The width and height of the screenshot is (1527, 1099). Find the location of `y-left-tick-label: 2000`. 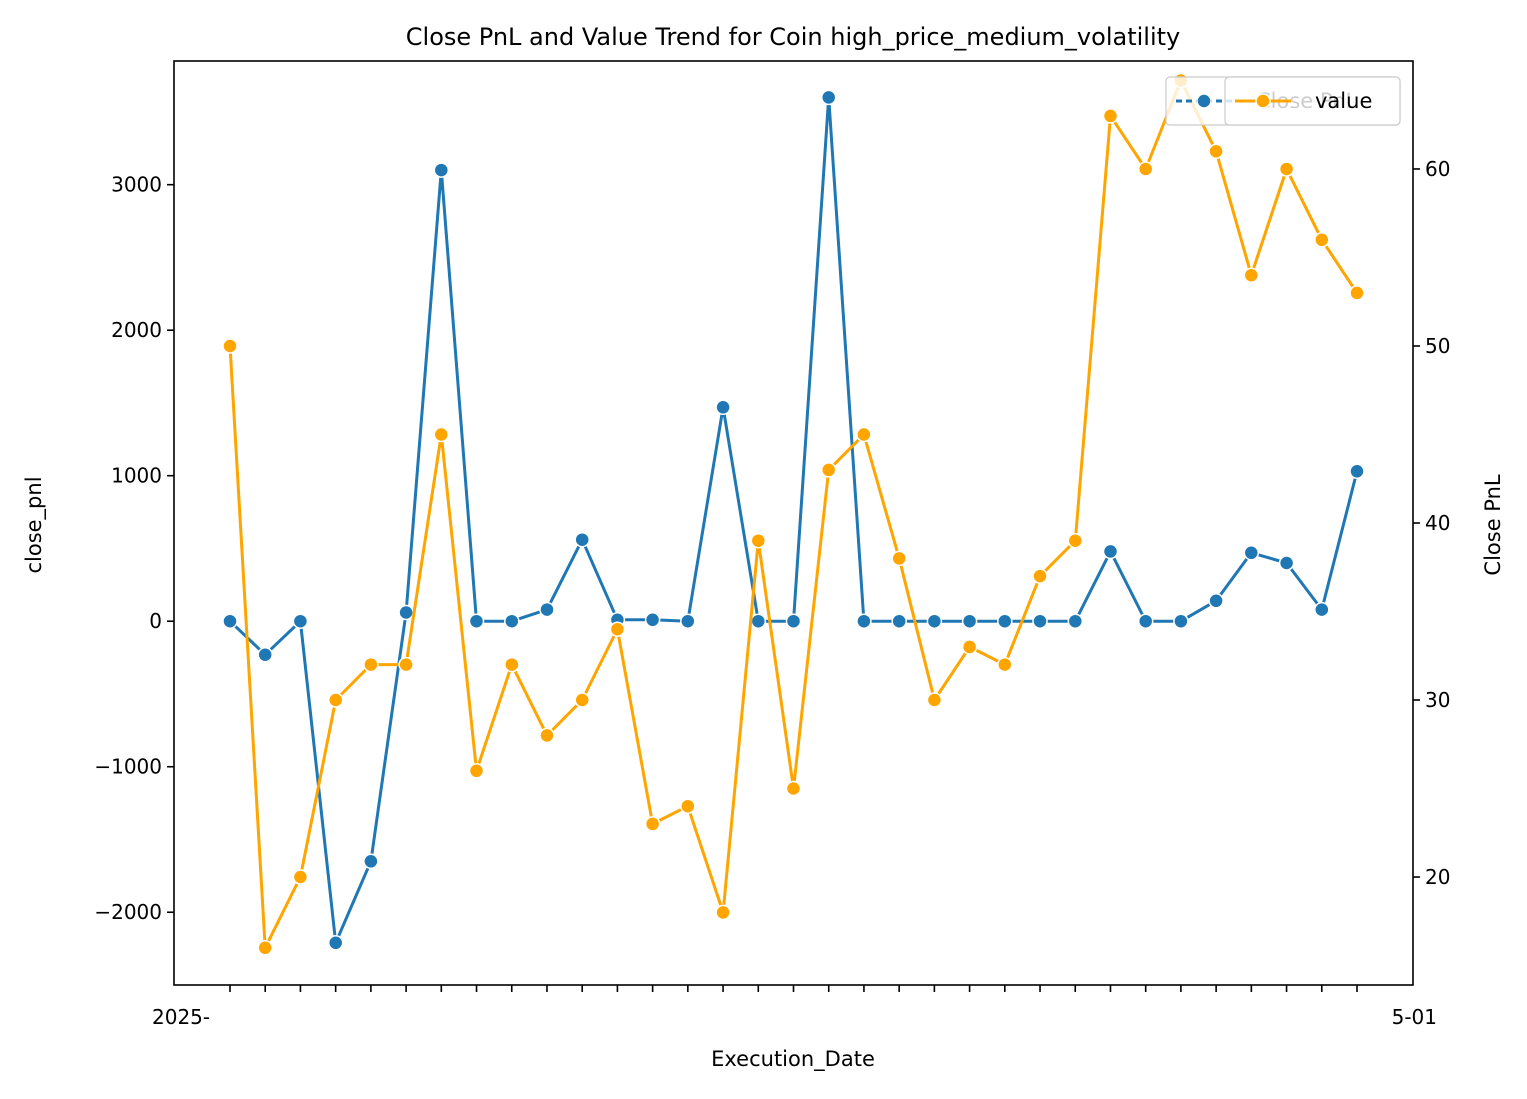

y-left-tick-label: 2000 is located at coordinates (136, 330).